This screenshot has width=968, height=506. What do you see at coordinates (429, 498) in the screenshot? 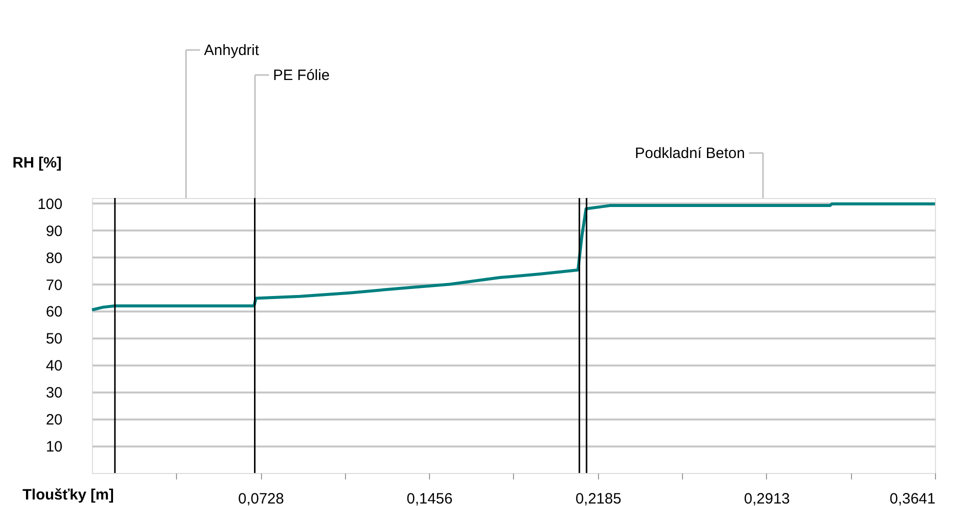
I see `x-tick-label: 0,1456` at bounding box center [429, 498].